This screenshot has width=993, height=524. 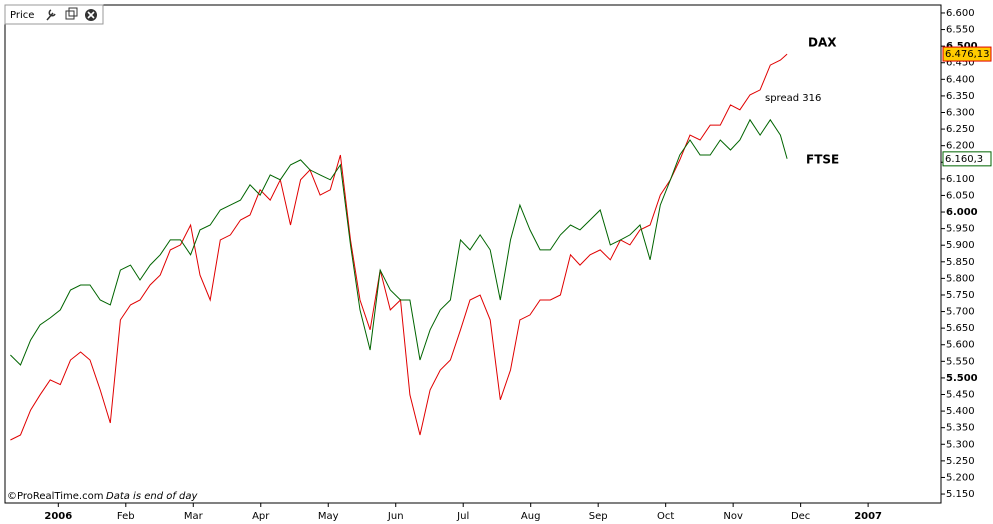 What do you see at coordinates (960, 411) in the screenshot?
I see `y-tick-label: 5.400` at bounding box center [960, 411].